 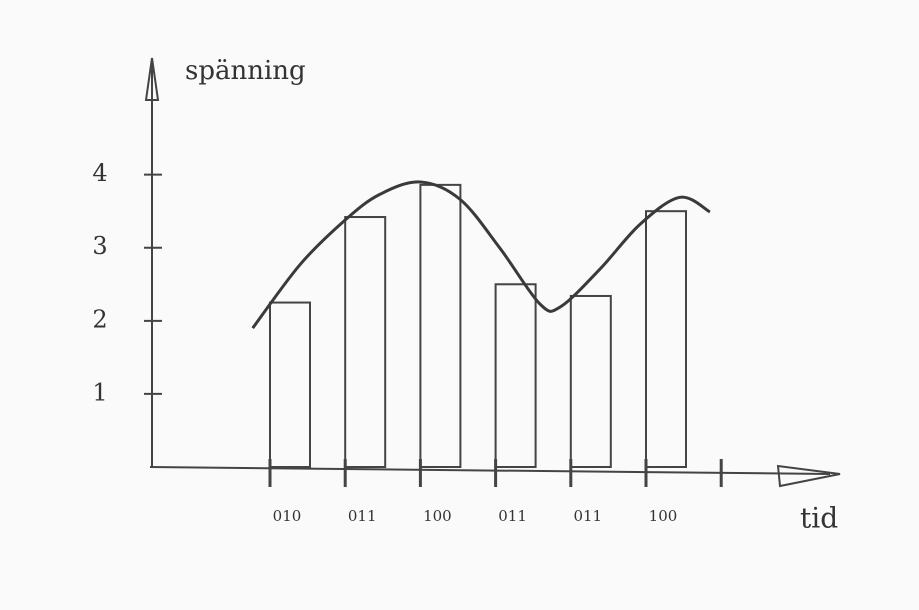 What do you see at coordinates (99, 319) in the screenshot?
I see `y-tick-label: 2` at bounding box center [99, 319].